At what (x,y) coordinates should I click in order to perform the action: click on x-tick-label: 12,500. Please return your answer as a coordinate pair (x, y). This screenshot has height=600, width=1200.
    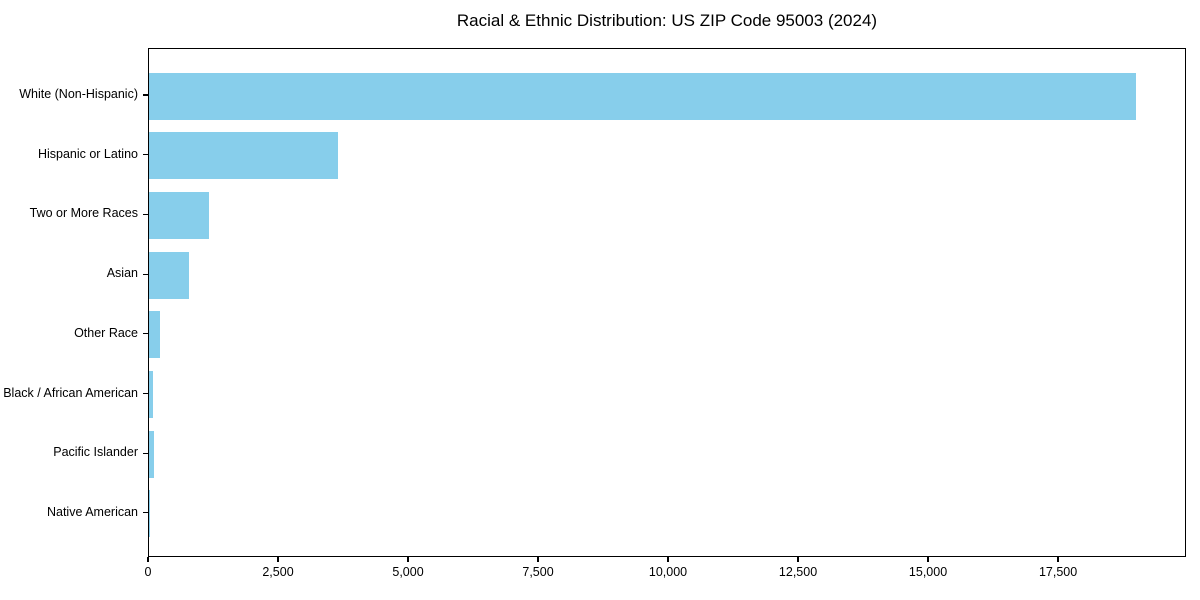
    Looking at the image, I should click on (798, 572).